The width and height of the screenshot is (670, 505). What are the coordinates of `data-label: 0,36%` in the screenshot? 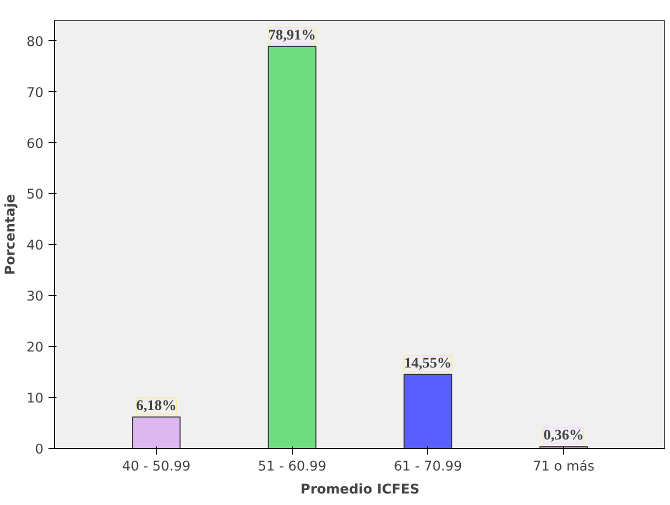 It's located at (564, 436).